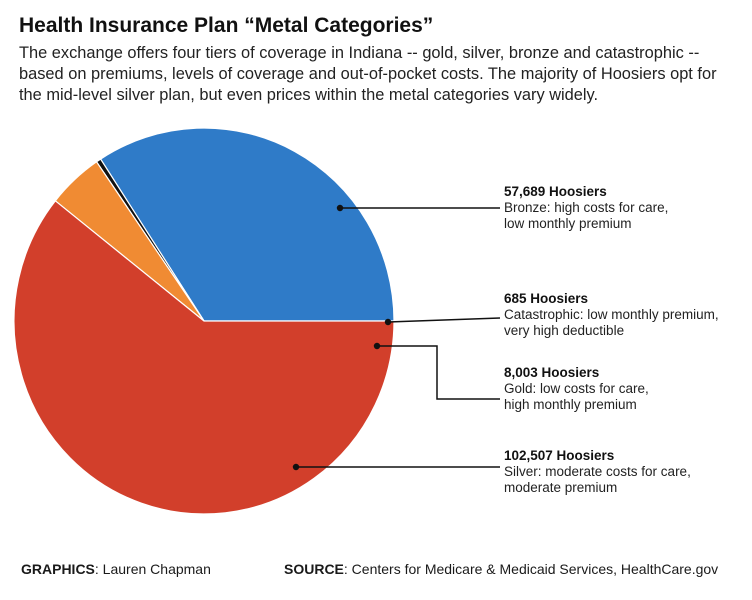  I want to click on slice-desc-label-bronze-2: low monthly premium, so click(568, 223).